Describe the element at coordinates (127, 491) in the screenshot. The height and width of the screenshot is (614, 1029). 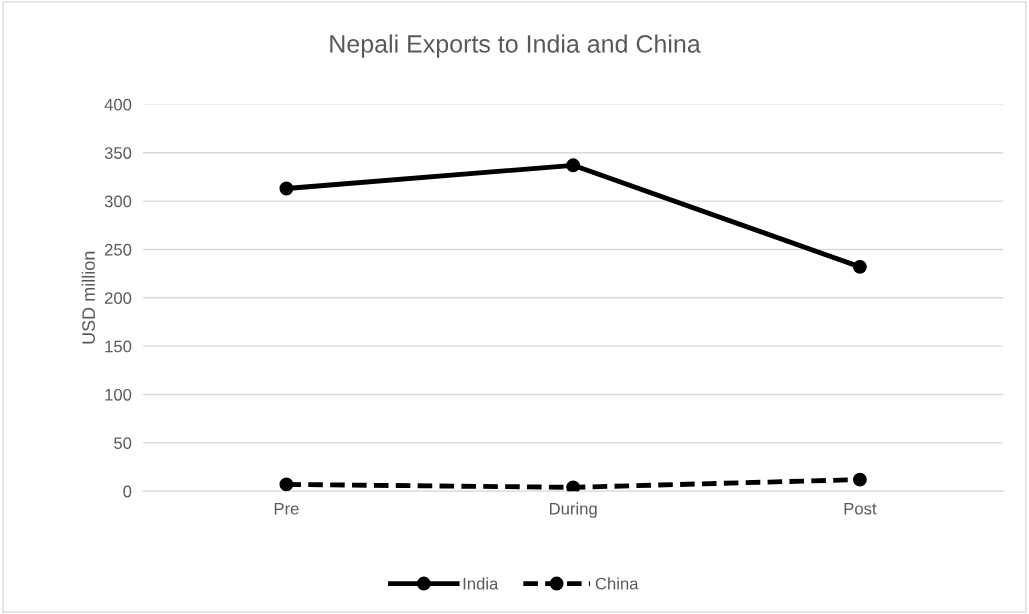
I see `y-tick-label: 0` at that location.